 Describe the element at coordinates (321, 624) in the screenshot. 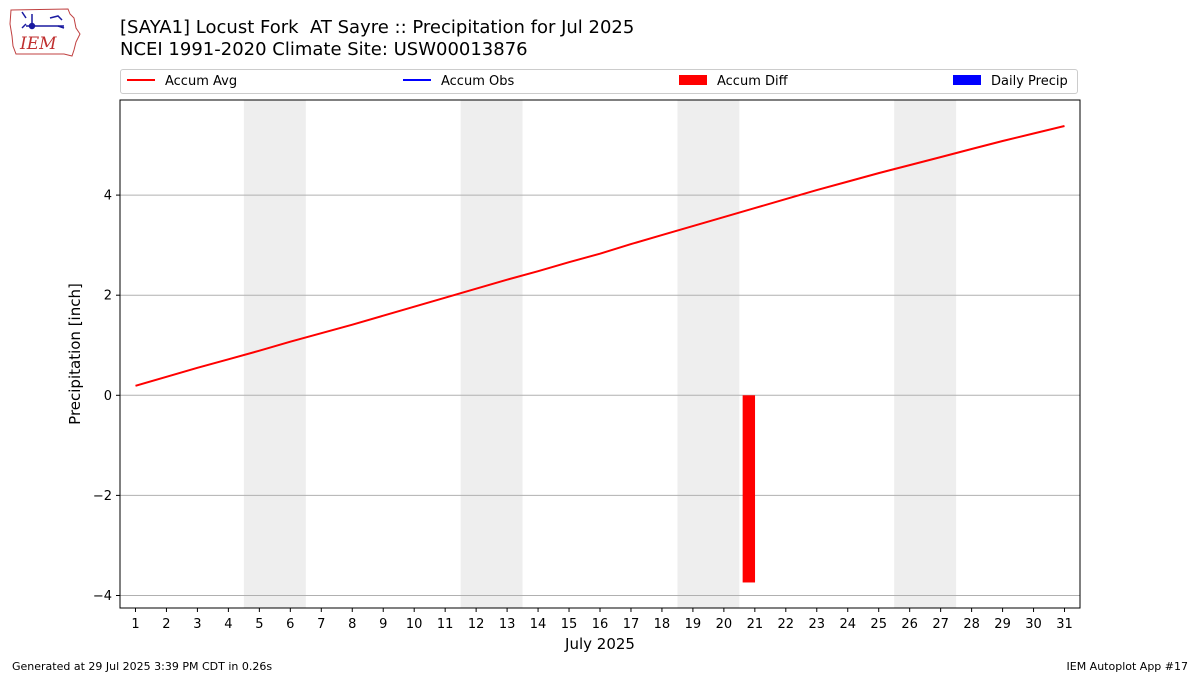

I see `x-tick-label: 7` at that location.